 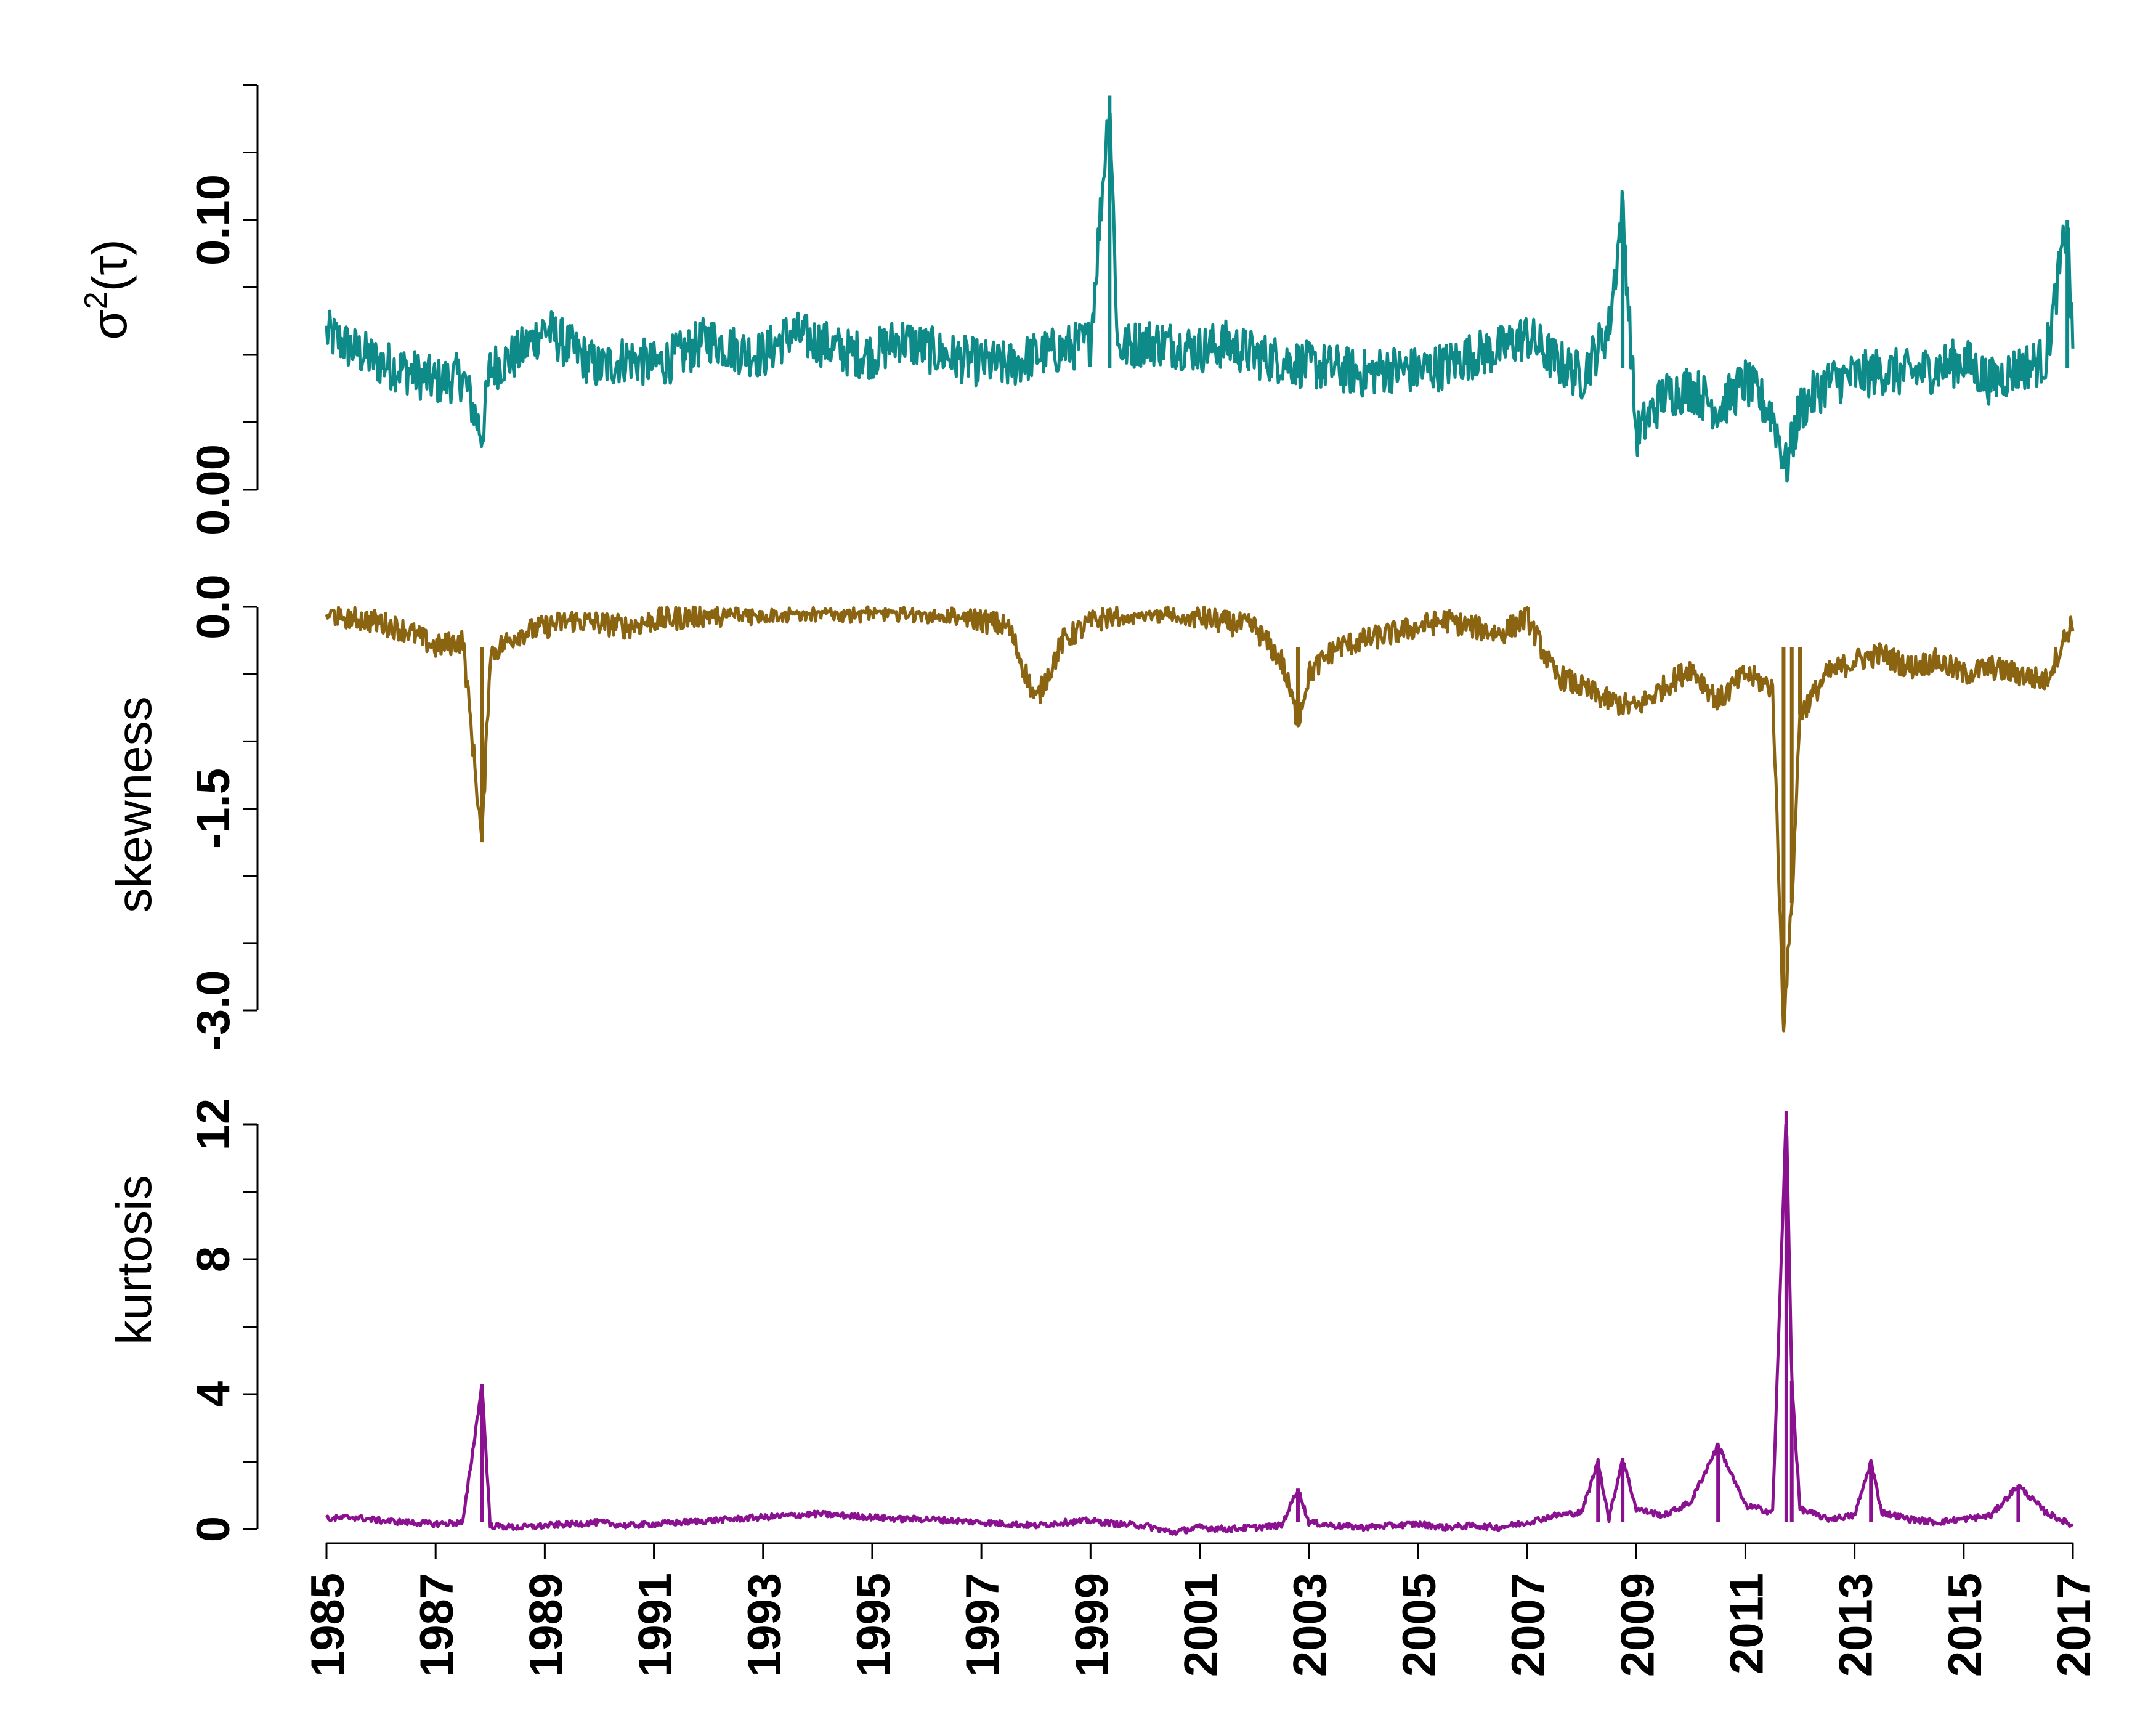 What do you see at coordinates (1092, 1625) in the screenshot?
I see `x-tick-label: 1999` at bounding box center [1092, 1625].